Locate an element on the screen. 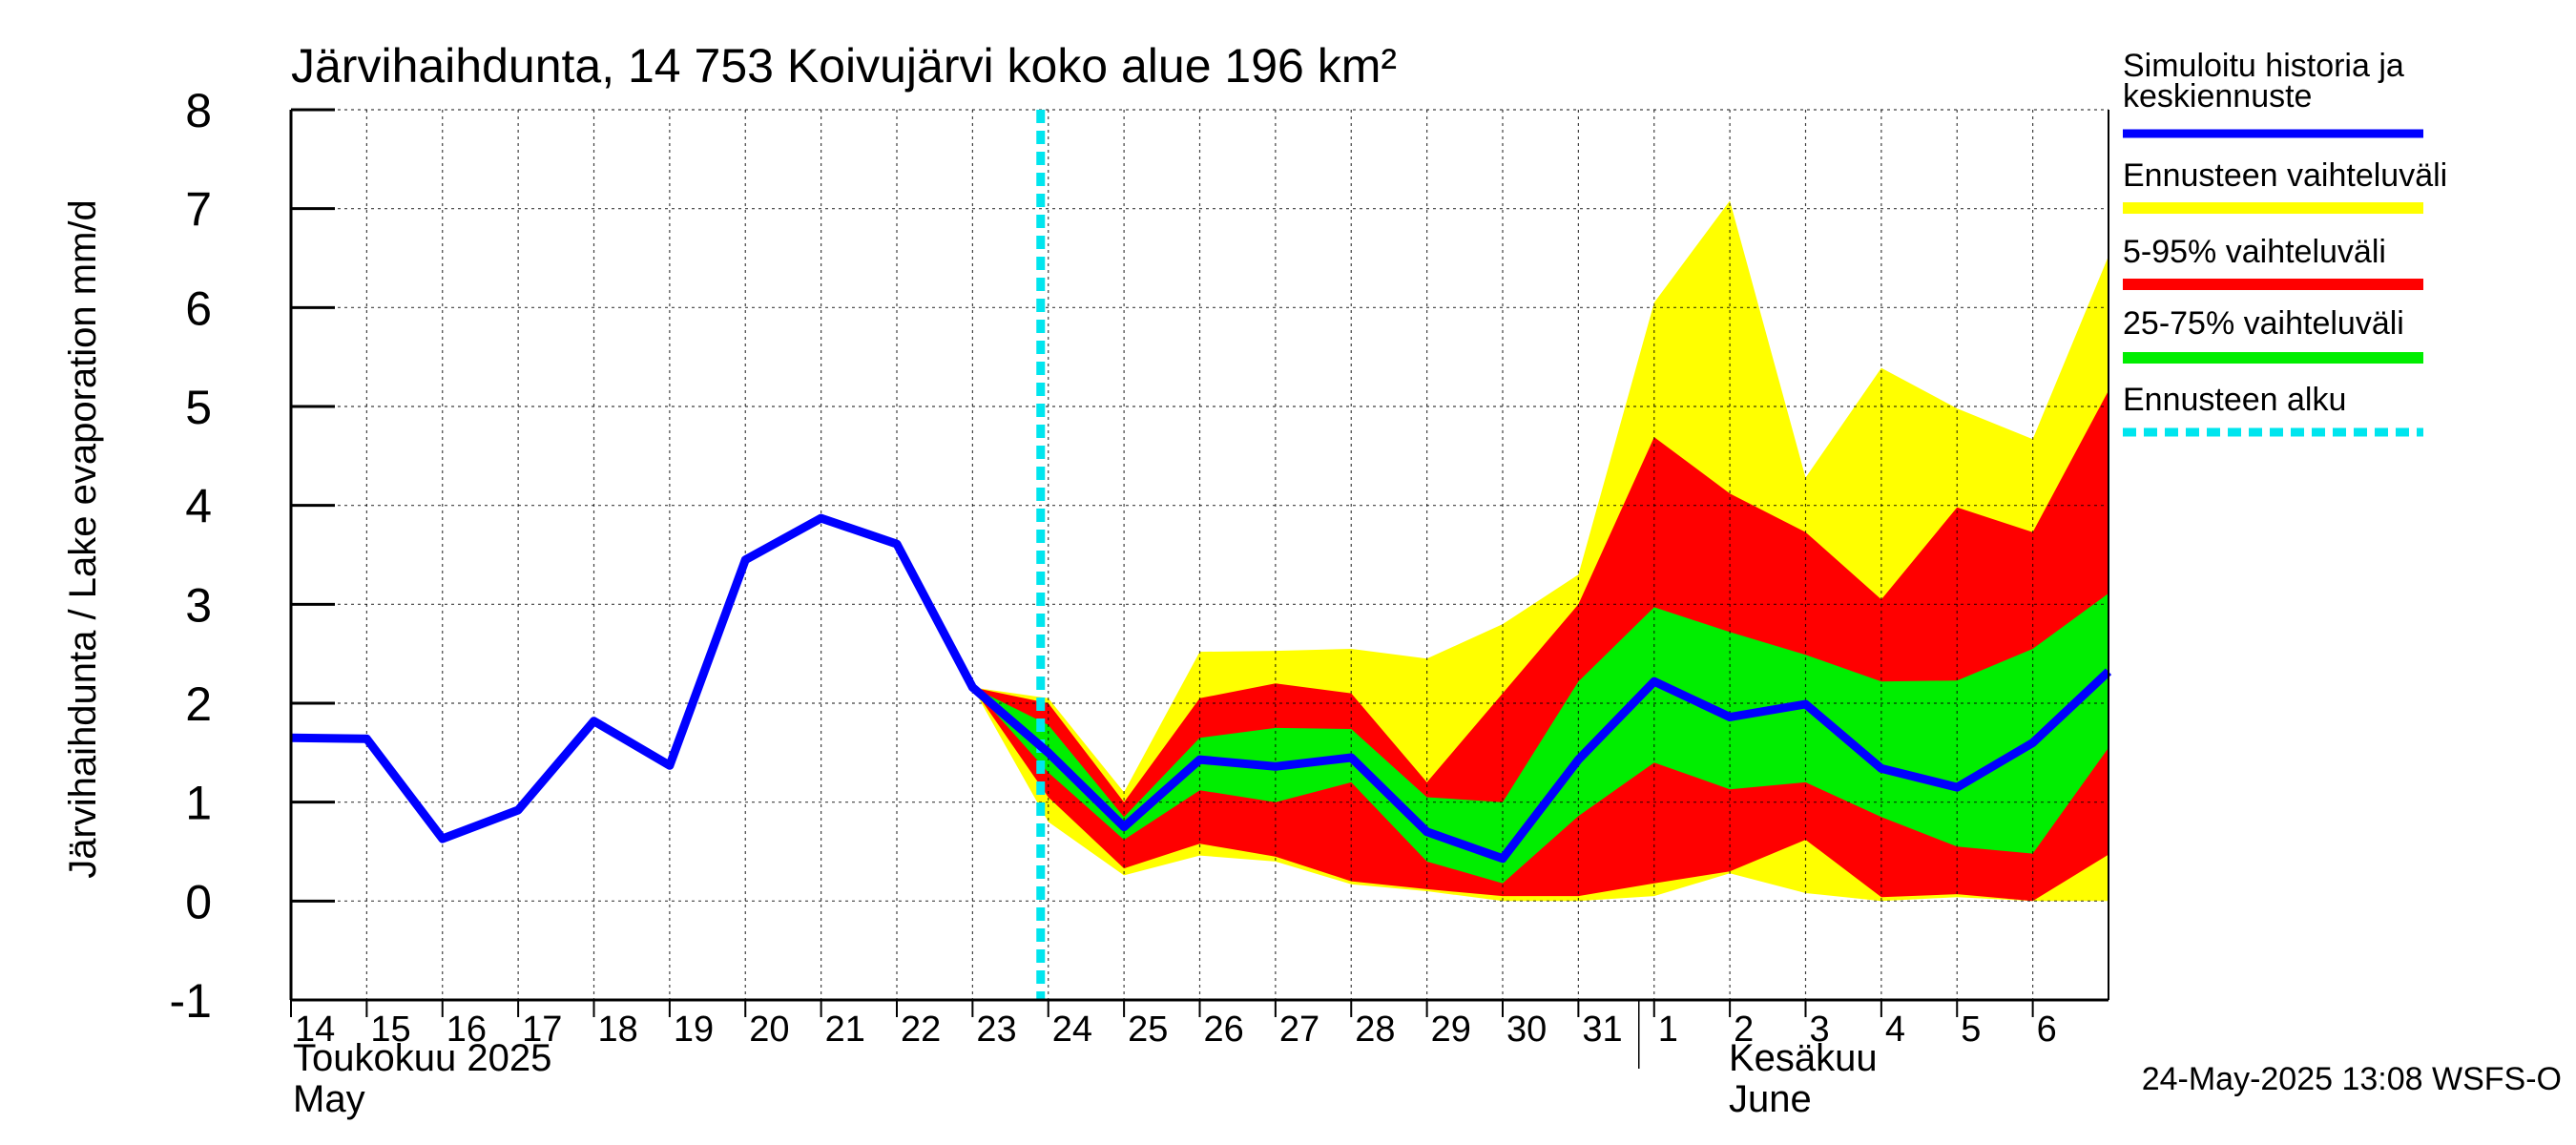 The width and height of the screenshot is (2576, 1145). legend-label: Ennusteen alku is located at coordinates (2234, 400).